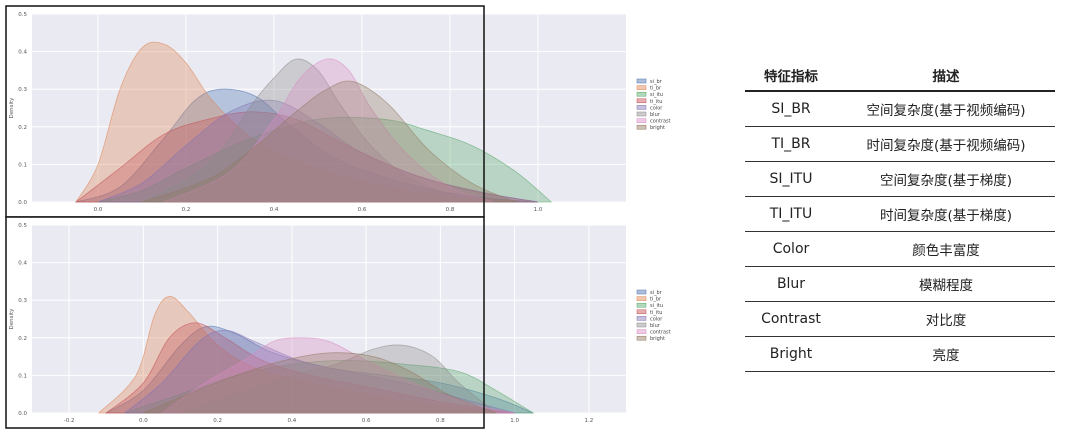 The width and height of the screenshot is (1080, 432). I want to click on density-area-si_br, so click(319, 369).